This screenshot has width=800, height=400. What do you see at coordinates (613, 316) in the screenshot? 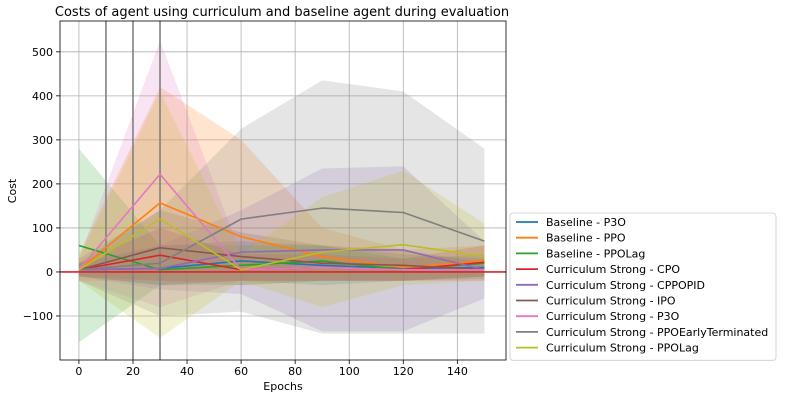
I see `legend-entry: Curriculum Strong - P3O` at bounding box center [613, 316].